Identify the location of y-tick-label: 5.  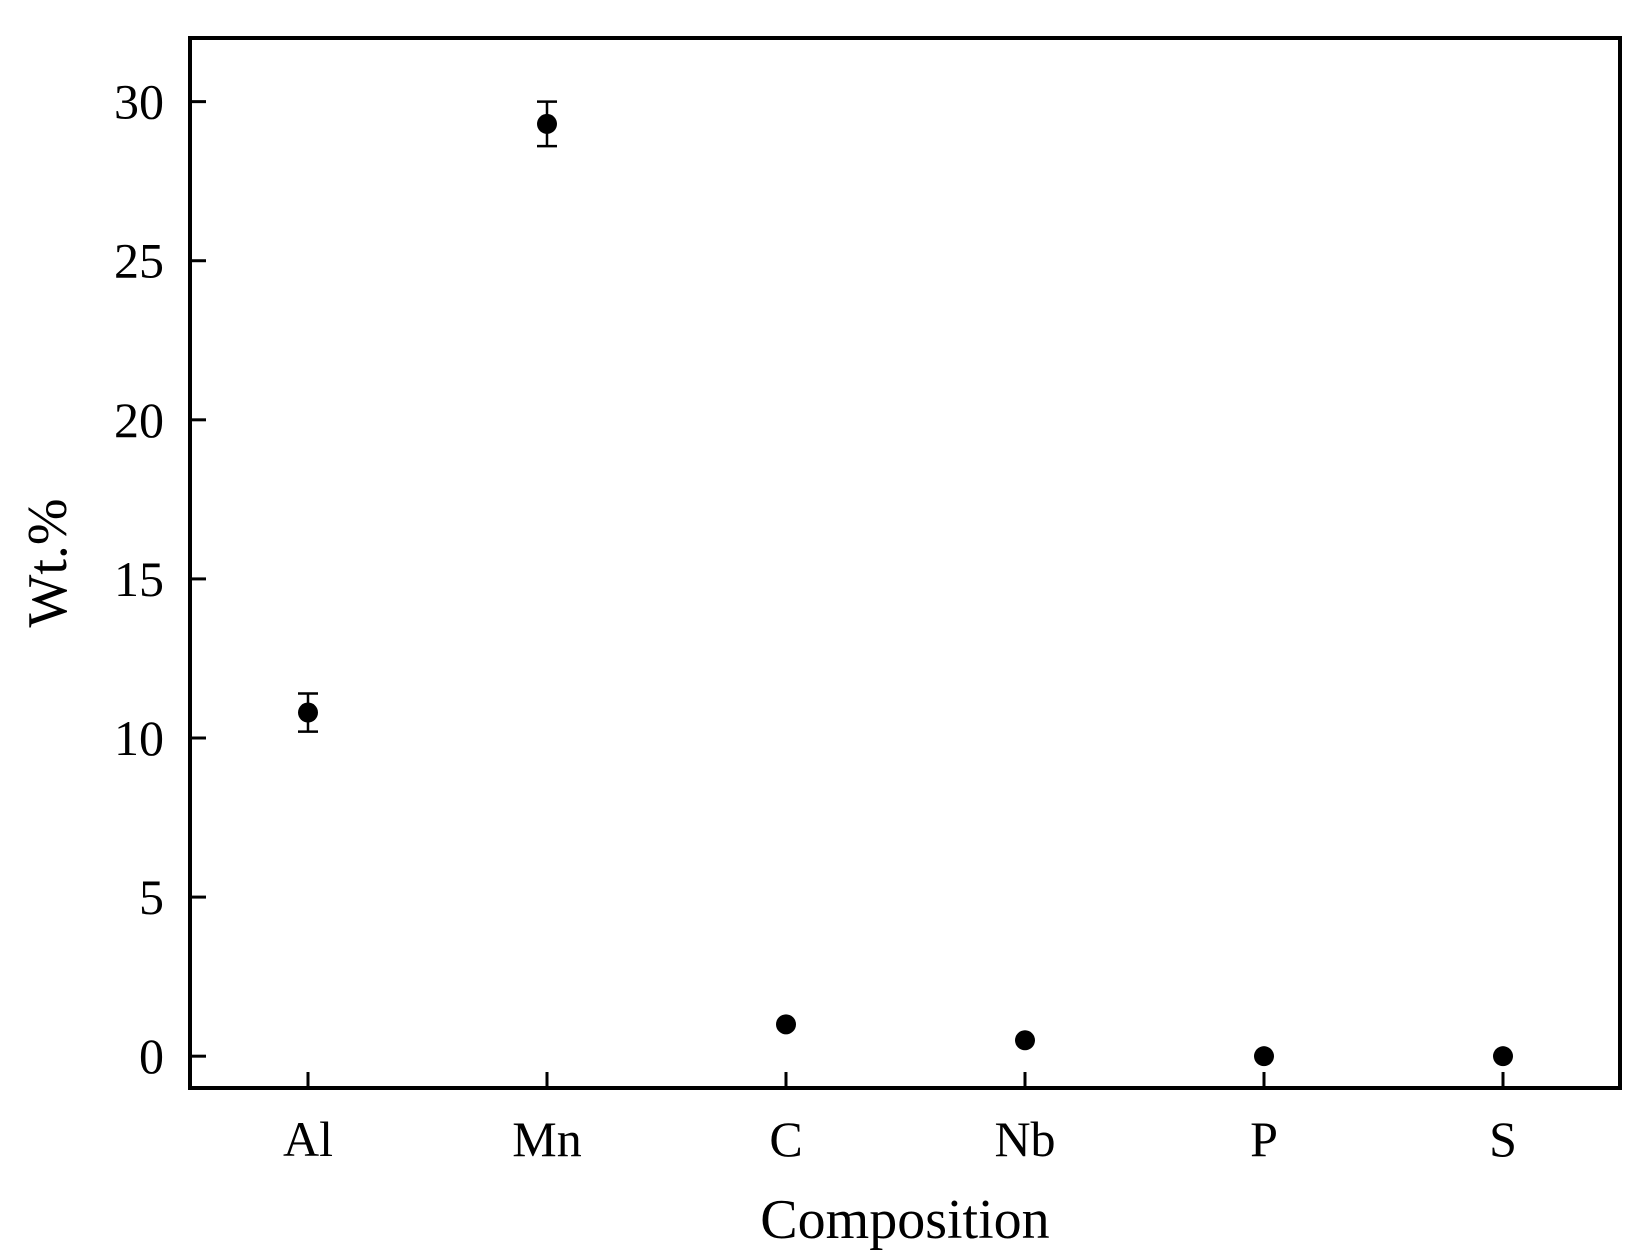
(151, 897).